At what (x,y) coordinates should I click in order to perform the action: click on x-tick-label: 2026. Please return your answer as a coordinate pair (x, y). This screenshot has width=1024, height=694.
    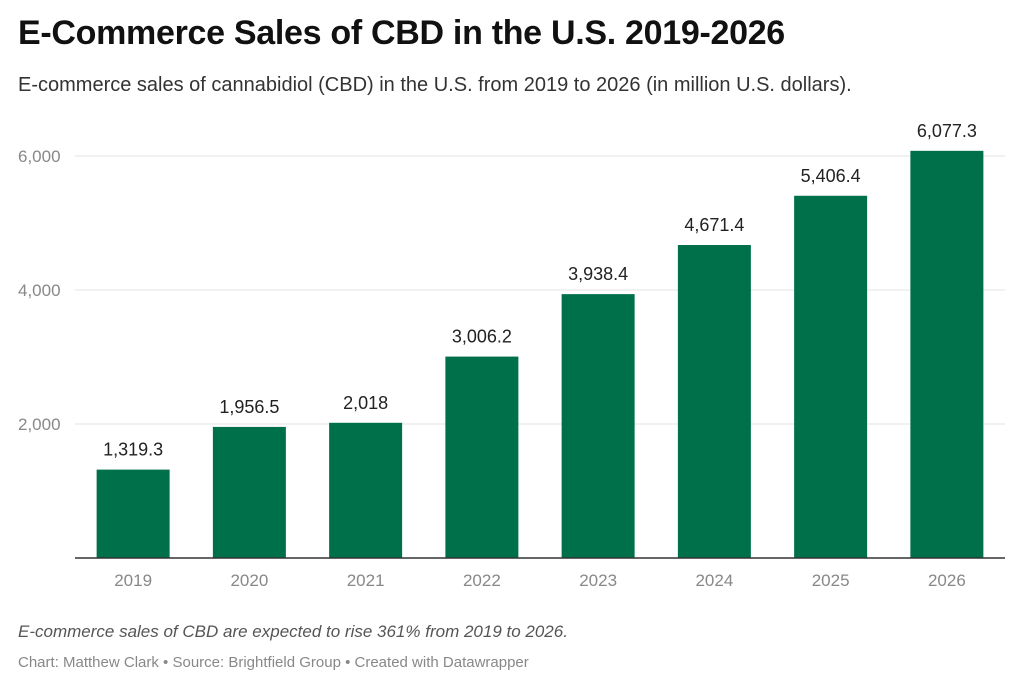
    Looking at the image, I should click on (947, 580).